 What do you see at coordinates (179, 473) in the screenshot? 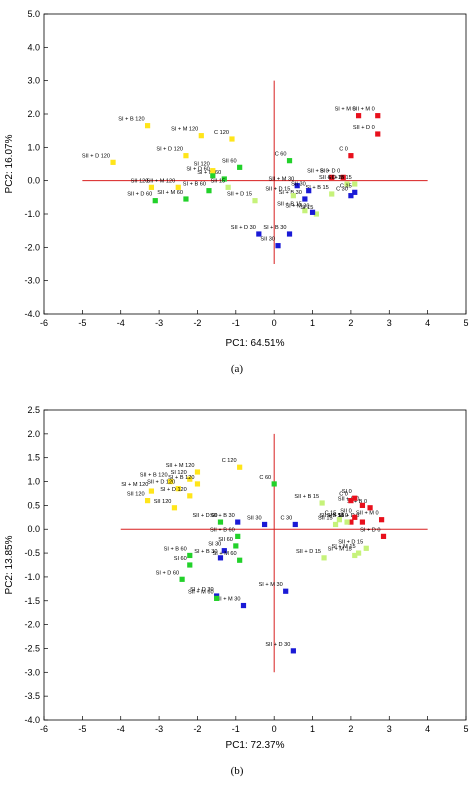
I see `point-label: SI 120` at bounding box center [179, 473].